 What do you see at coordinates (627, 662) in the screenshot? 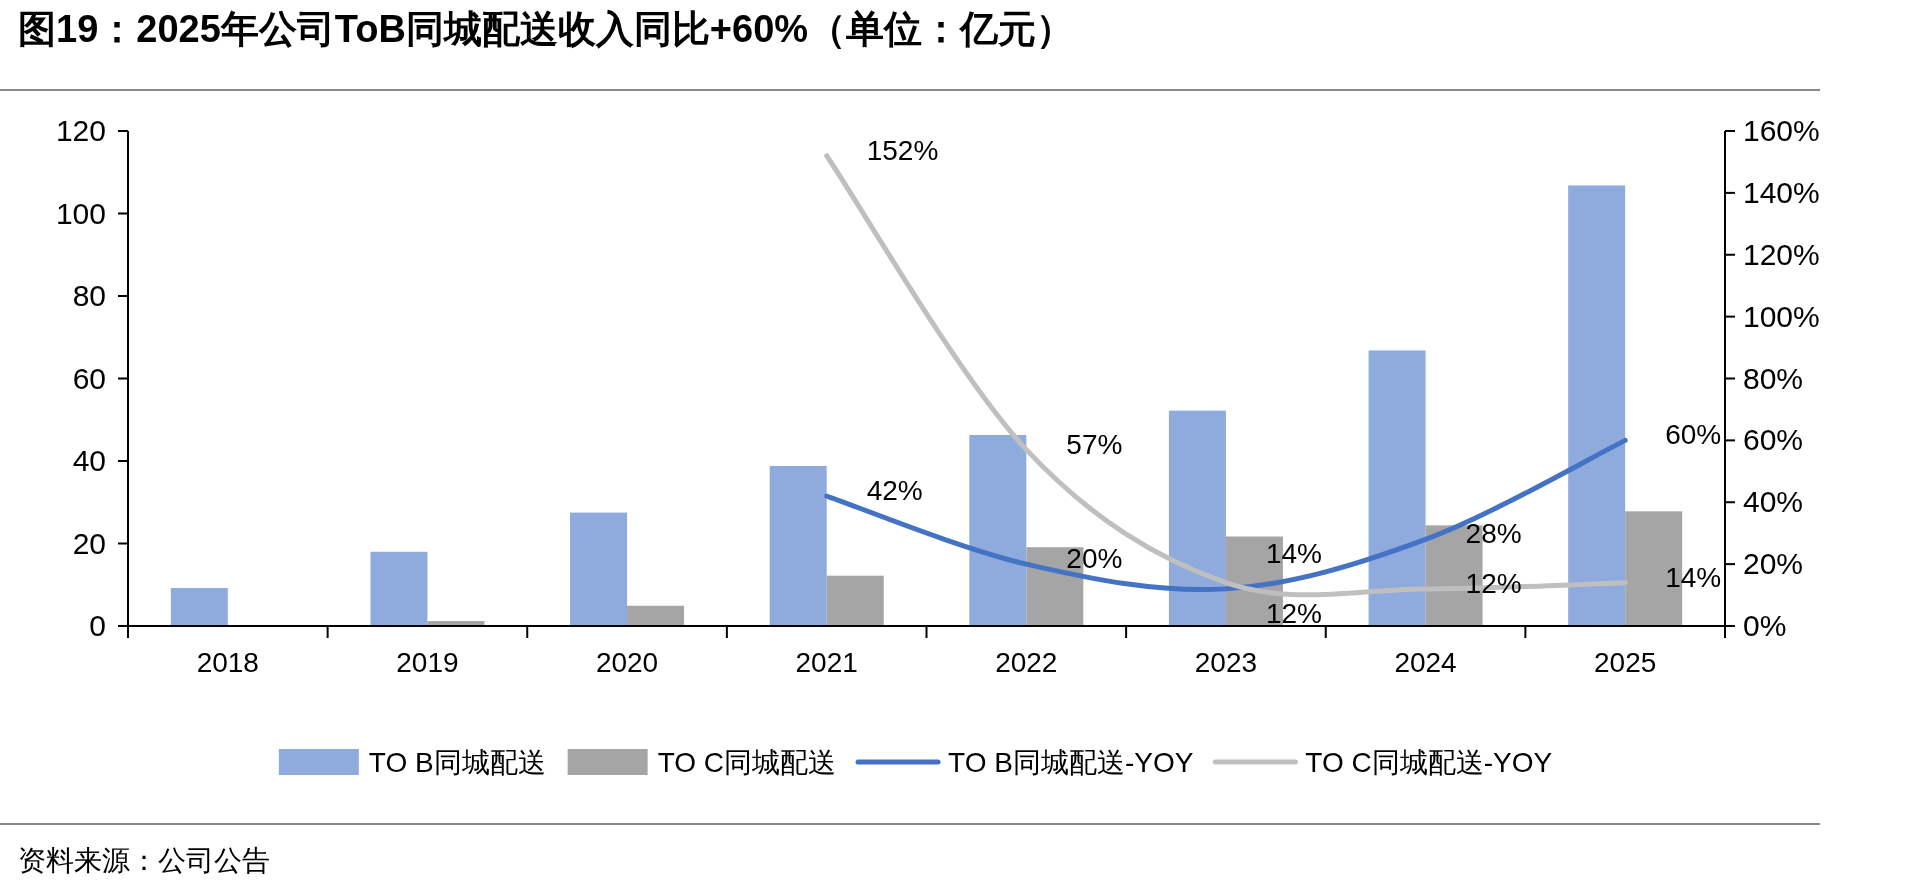
I see `x-tick-label: 2020` at bounding box center [627, 662].